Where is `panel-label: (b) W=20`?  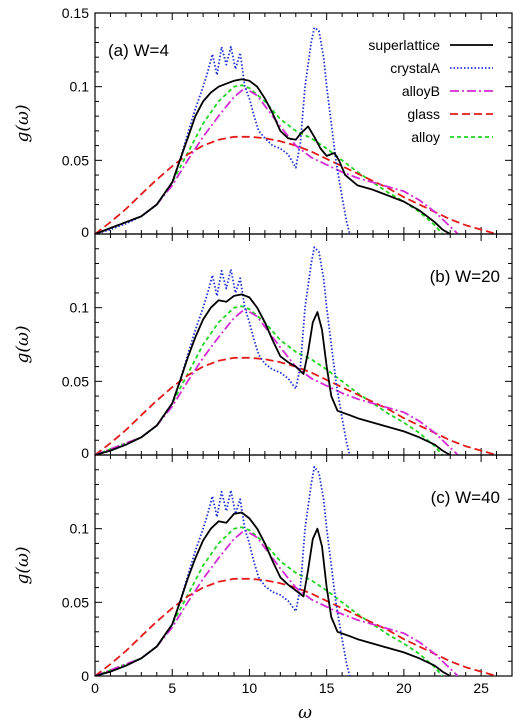 panel-label: (b) W=20 is located at coordinates (465, 276).